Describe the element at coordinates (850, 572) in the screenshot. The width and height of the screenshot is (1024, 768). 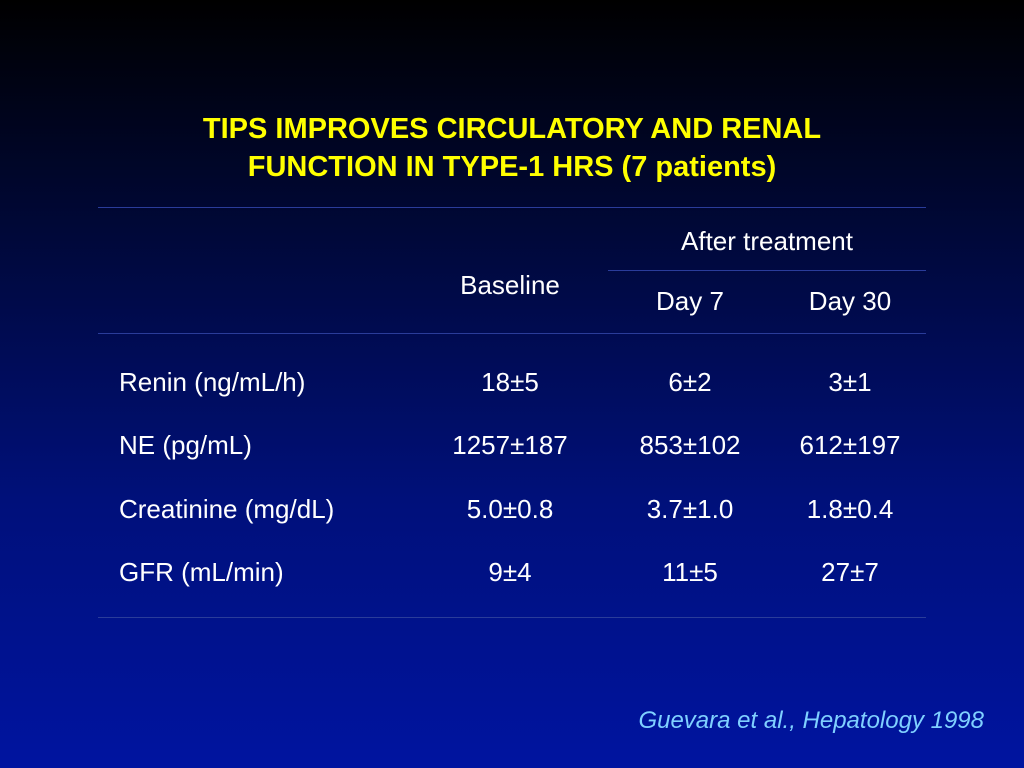
I see `cell-gfr-day30: 27±7` at that location.